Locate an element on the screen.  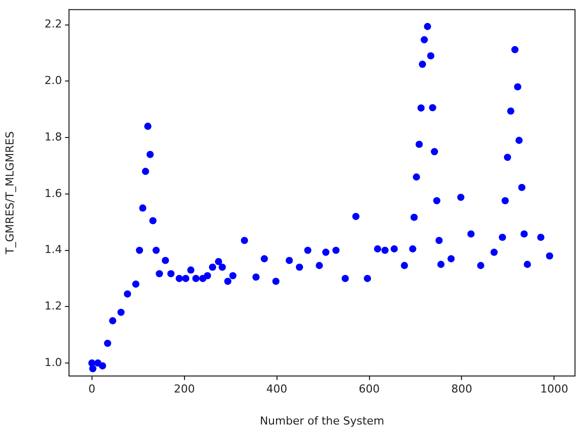
x-tick-label: 200 is located at coordinates (184, 389).